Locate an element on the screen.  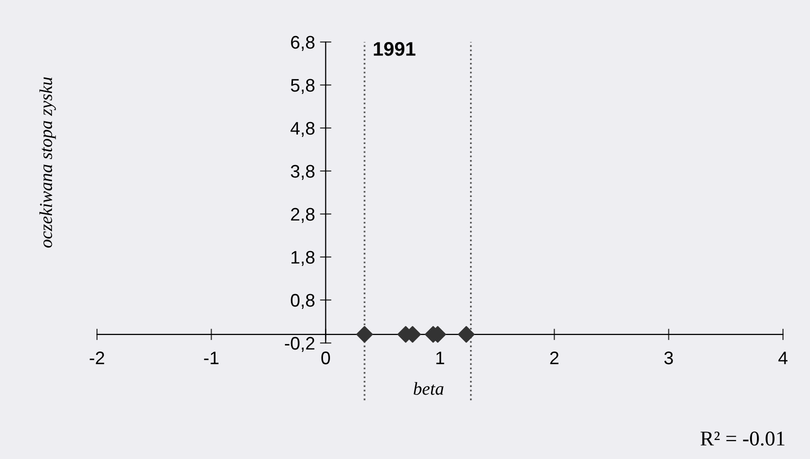
x-tick-label: 1 is located at coordinates (440, 358).